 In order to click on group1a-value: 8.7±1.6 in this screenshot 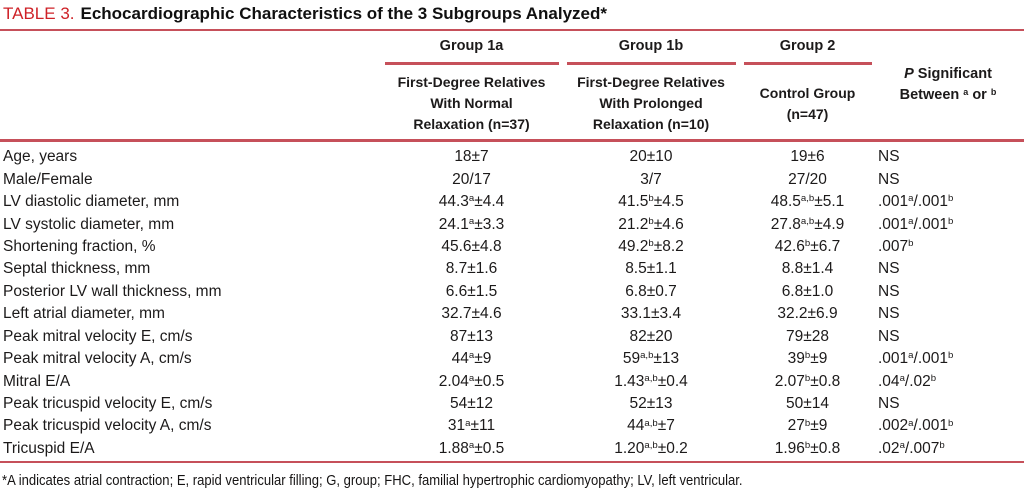, I will do `click(471, 269)`.